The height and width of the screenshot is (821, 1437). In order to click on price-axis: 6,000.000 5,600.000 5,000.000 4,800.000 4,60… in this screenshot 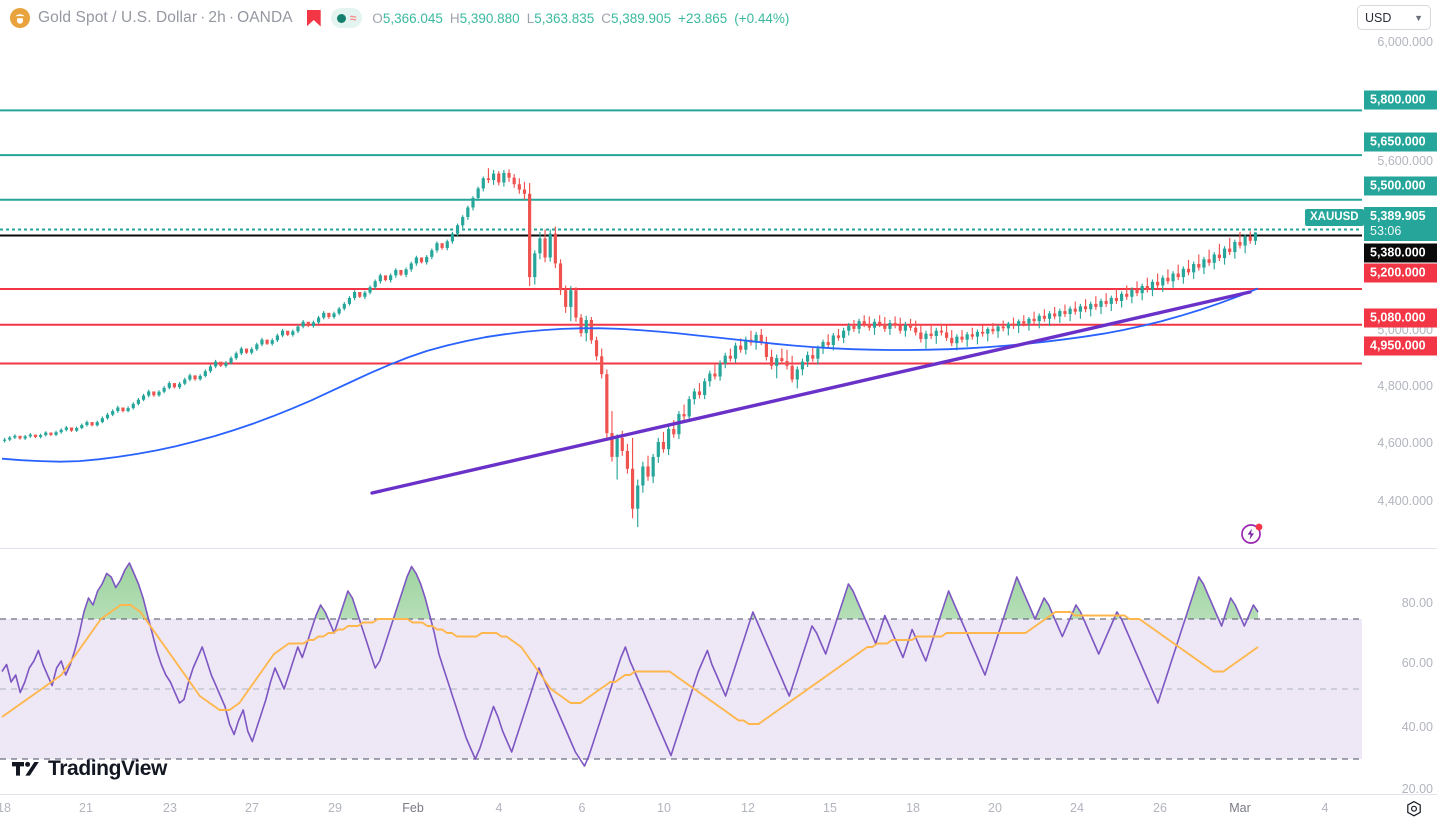, I will do `click(1399, 415)`.